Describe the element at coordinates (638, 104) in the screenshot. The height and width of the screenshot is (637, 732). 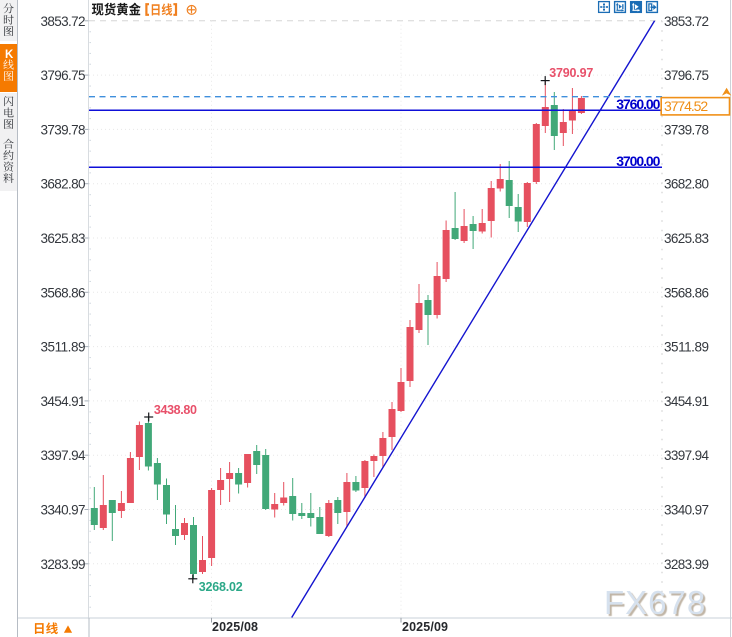
I see `svg-text: 3760.00` at that location.